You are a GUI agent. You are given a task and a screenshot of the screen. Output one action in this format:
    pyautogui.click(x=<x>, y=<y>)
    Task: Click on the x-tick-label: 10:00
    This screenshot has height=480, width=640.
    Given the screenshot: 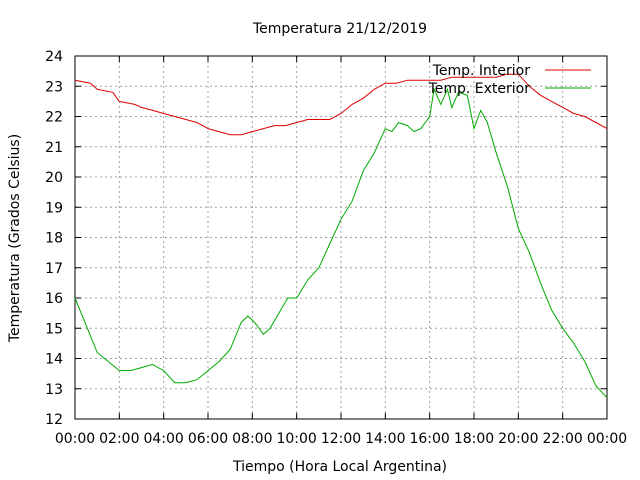 What is the action you would take?
    pyautogui.click(x=296, y=439)
    